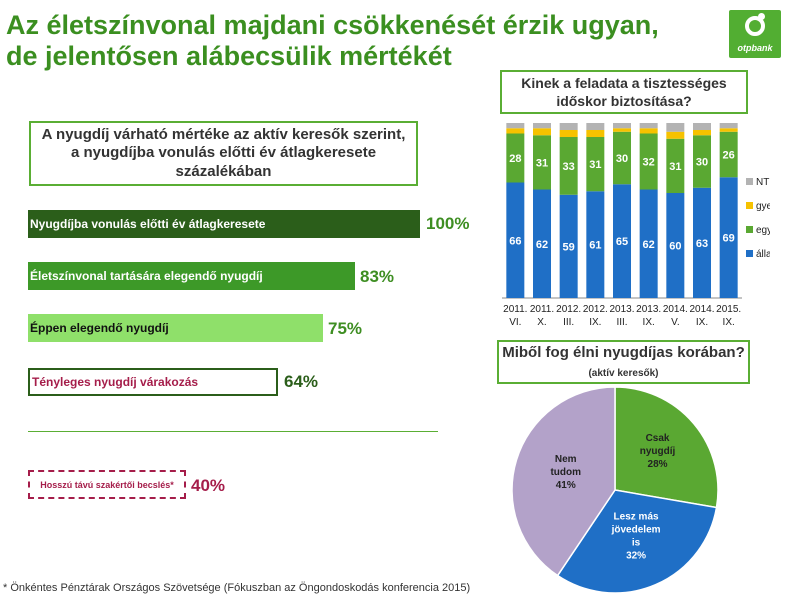  I want to click on legend-swatch-allam, so click(749, 253).